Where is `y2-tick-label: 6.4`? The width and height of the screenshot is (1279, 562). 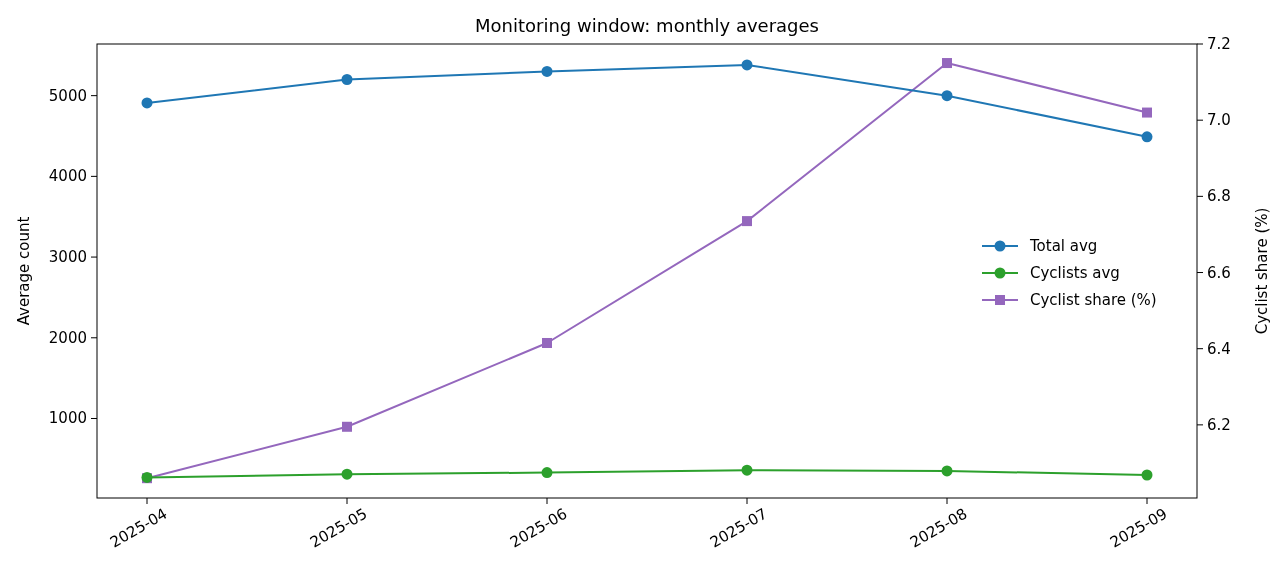 y2-tick-label: 6.4 is located at coordinates (1219, 348).